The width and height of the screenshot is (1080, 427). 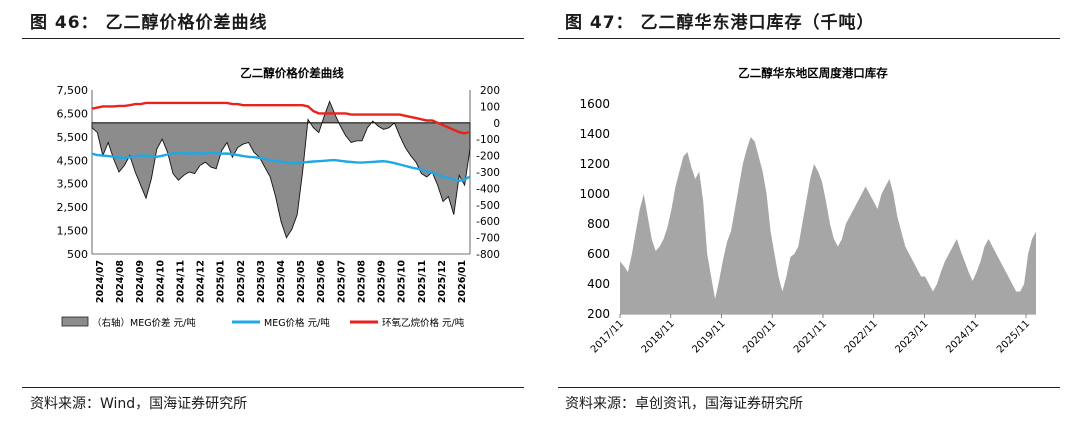 What do you see at coordinates (73, 207) in the screenshot?
I see `left-tick-label: 2,500` at bounding box center [73, 207].